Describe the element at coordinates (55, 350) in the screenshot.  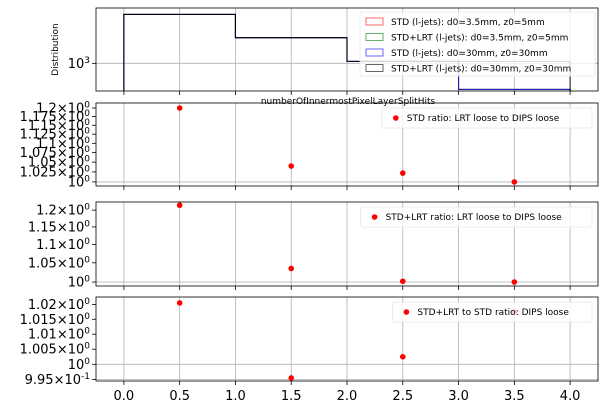
I see `y-tick-label: 1.005×100` at that location.